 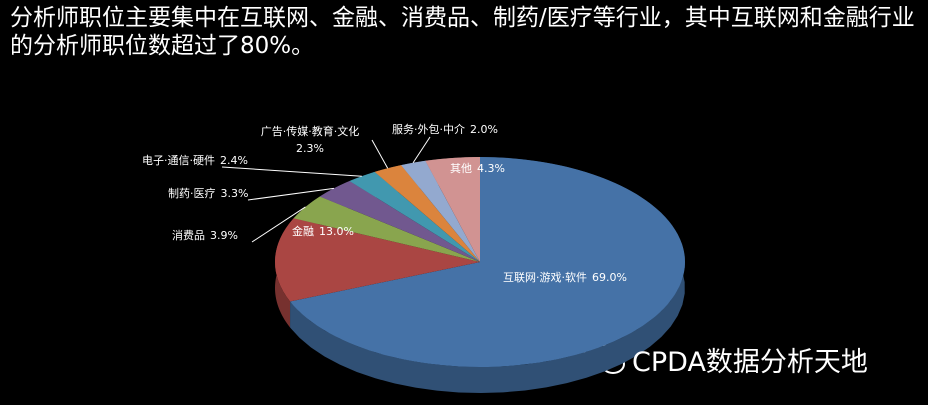 I want to click on category-label: 消费品, so click(x=188, y=235).